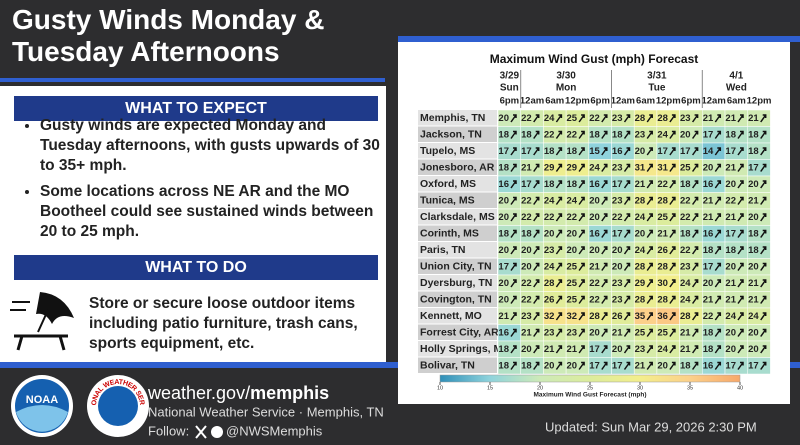  What do you see at coordinates (708, 184) in the screenshot?
I see `cell-value: 16` at bounding box center [708, 184].